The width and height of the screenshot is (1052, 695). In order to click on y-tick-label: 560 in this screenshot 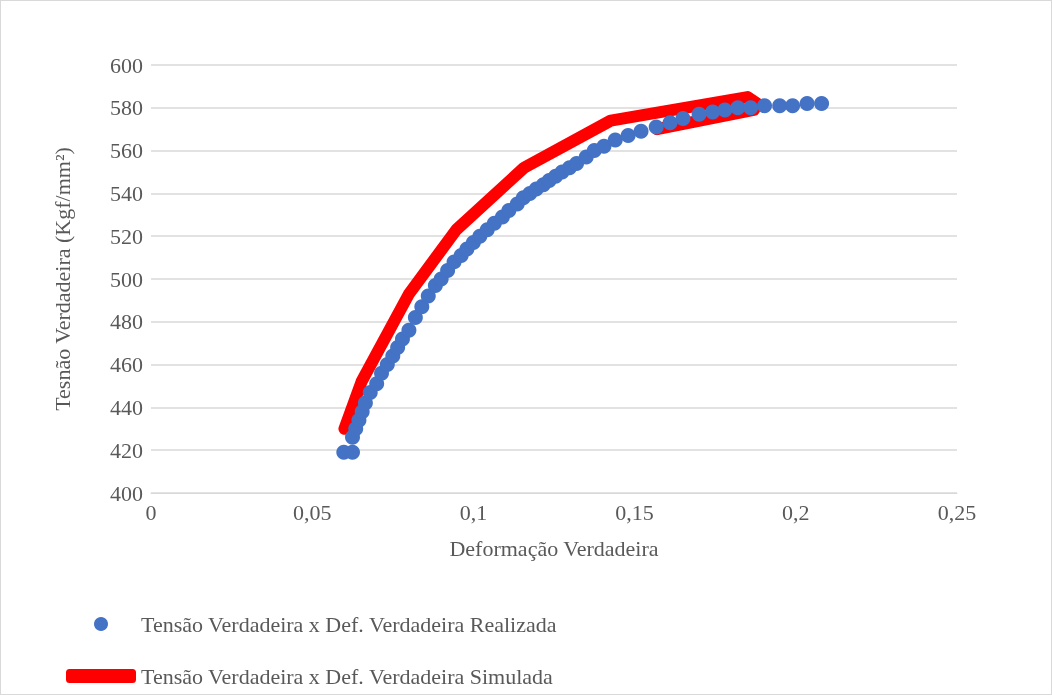, I will do `click(126, 151)`.